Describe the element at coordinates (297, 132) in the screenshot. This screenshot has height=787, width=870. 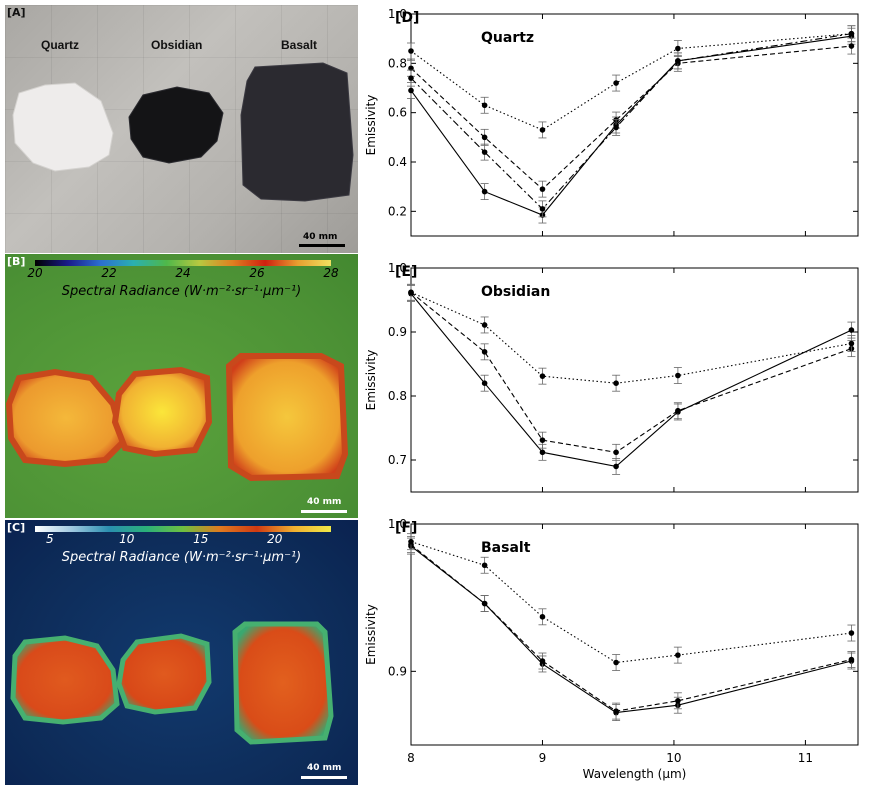
I see `basalt-rock` at that location.